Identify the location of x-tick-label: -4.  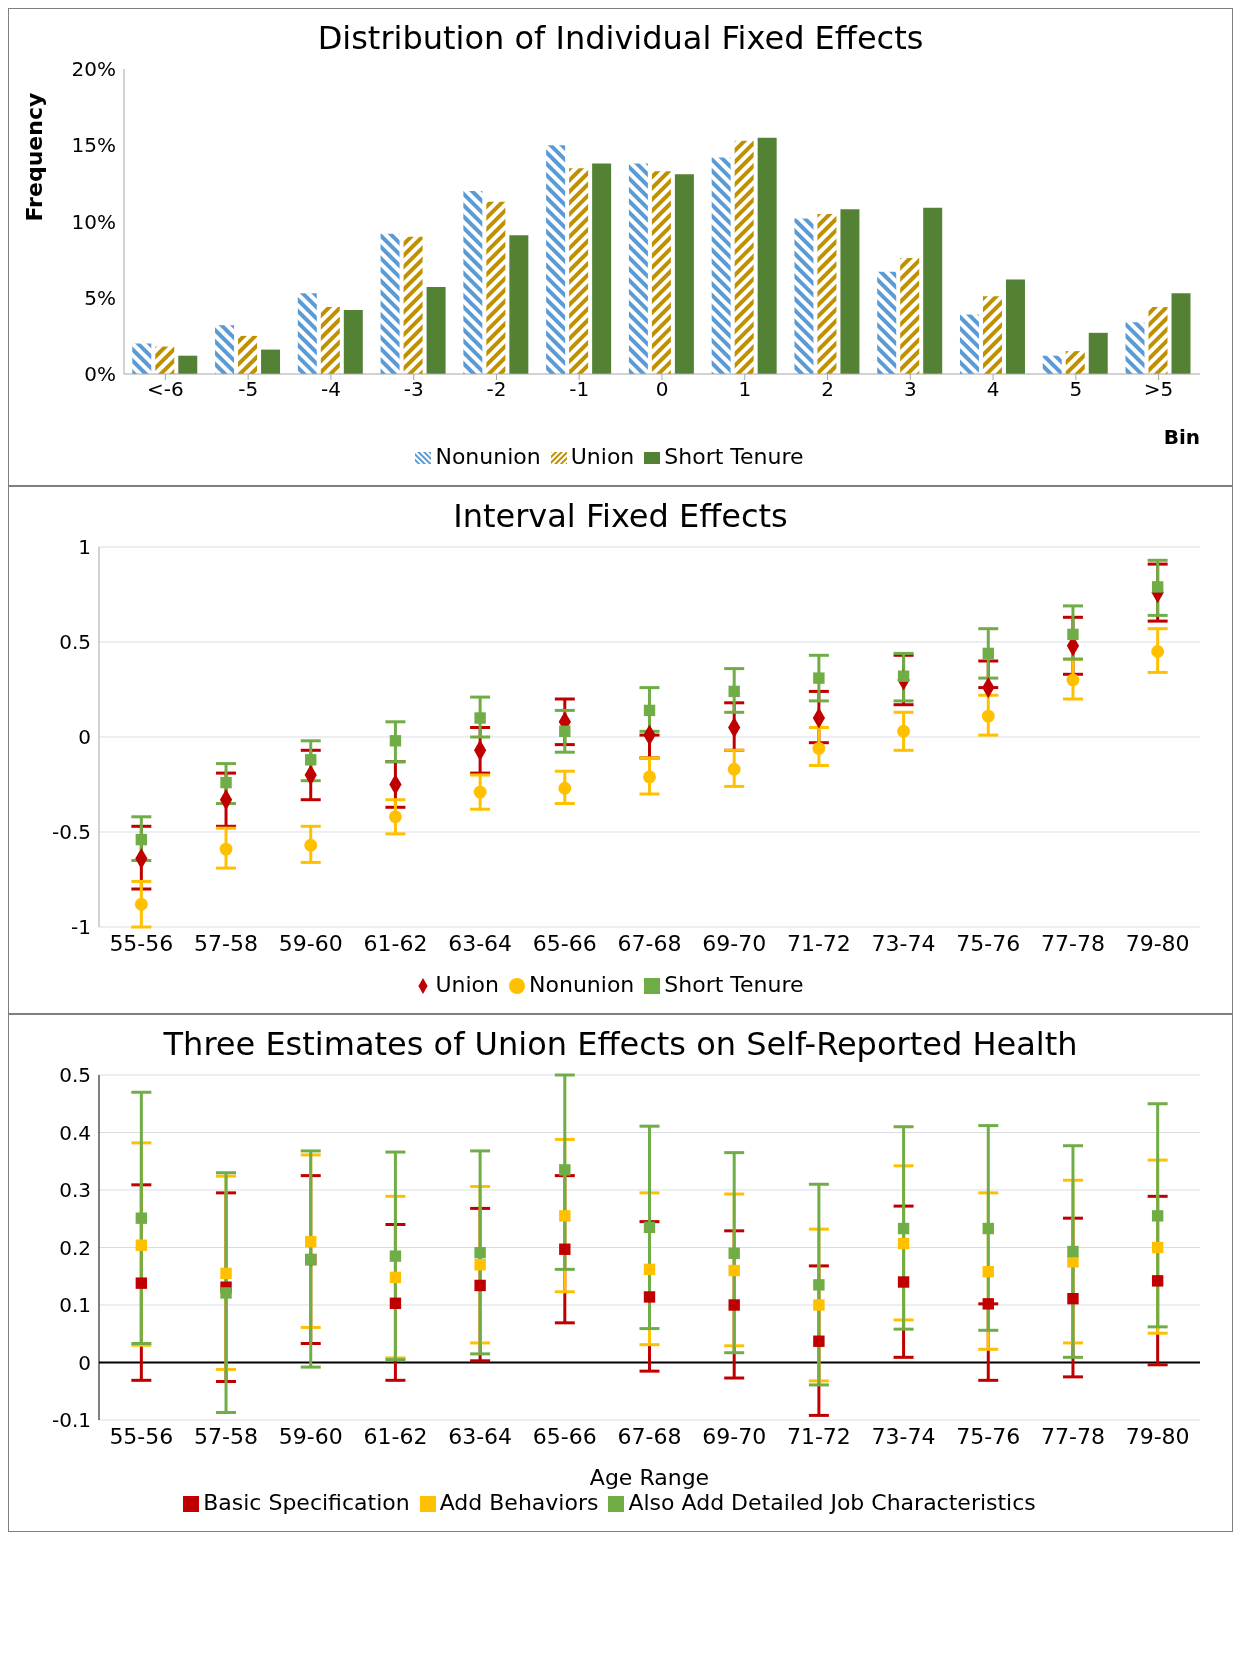
(330, 389).